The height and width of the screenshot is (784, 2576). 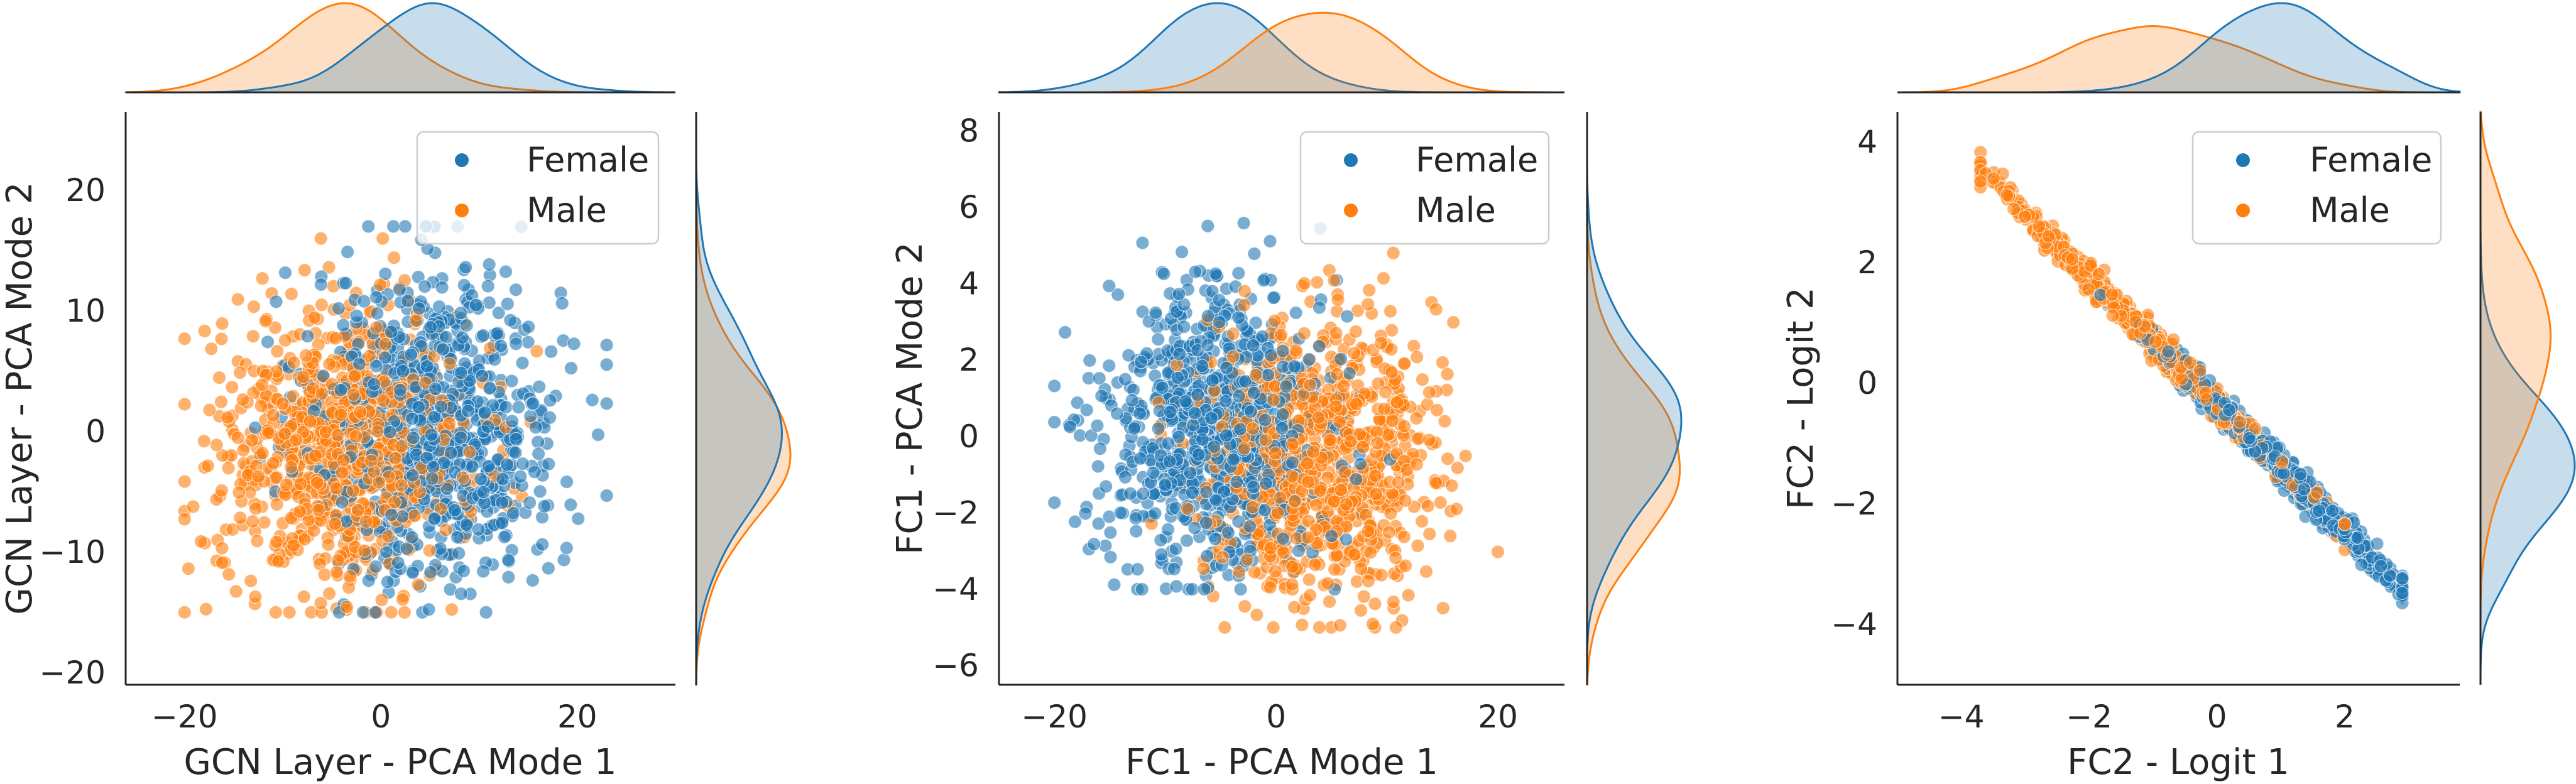 I want to click on x-ticks: −20 0 20, so click(x=1269, y=717).